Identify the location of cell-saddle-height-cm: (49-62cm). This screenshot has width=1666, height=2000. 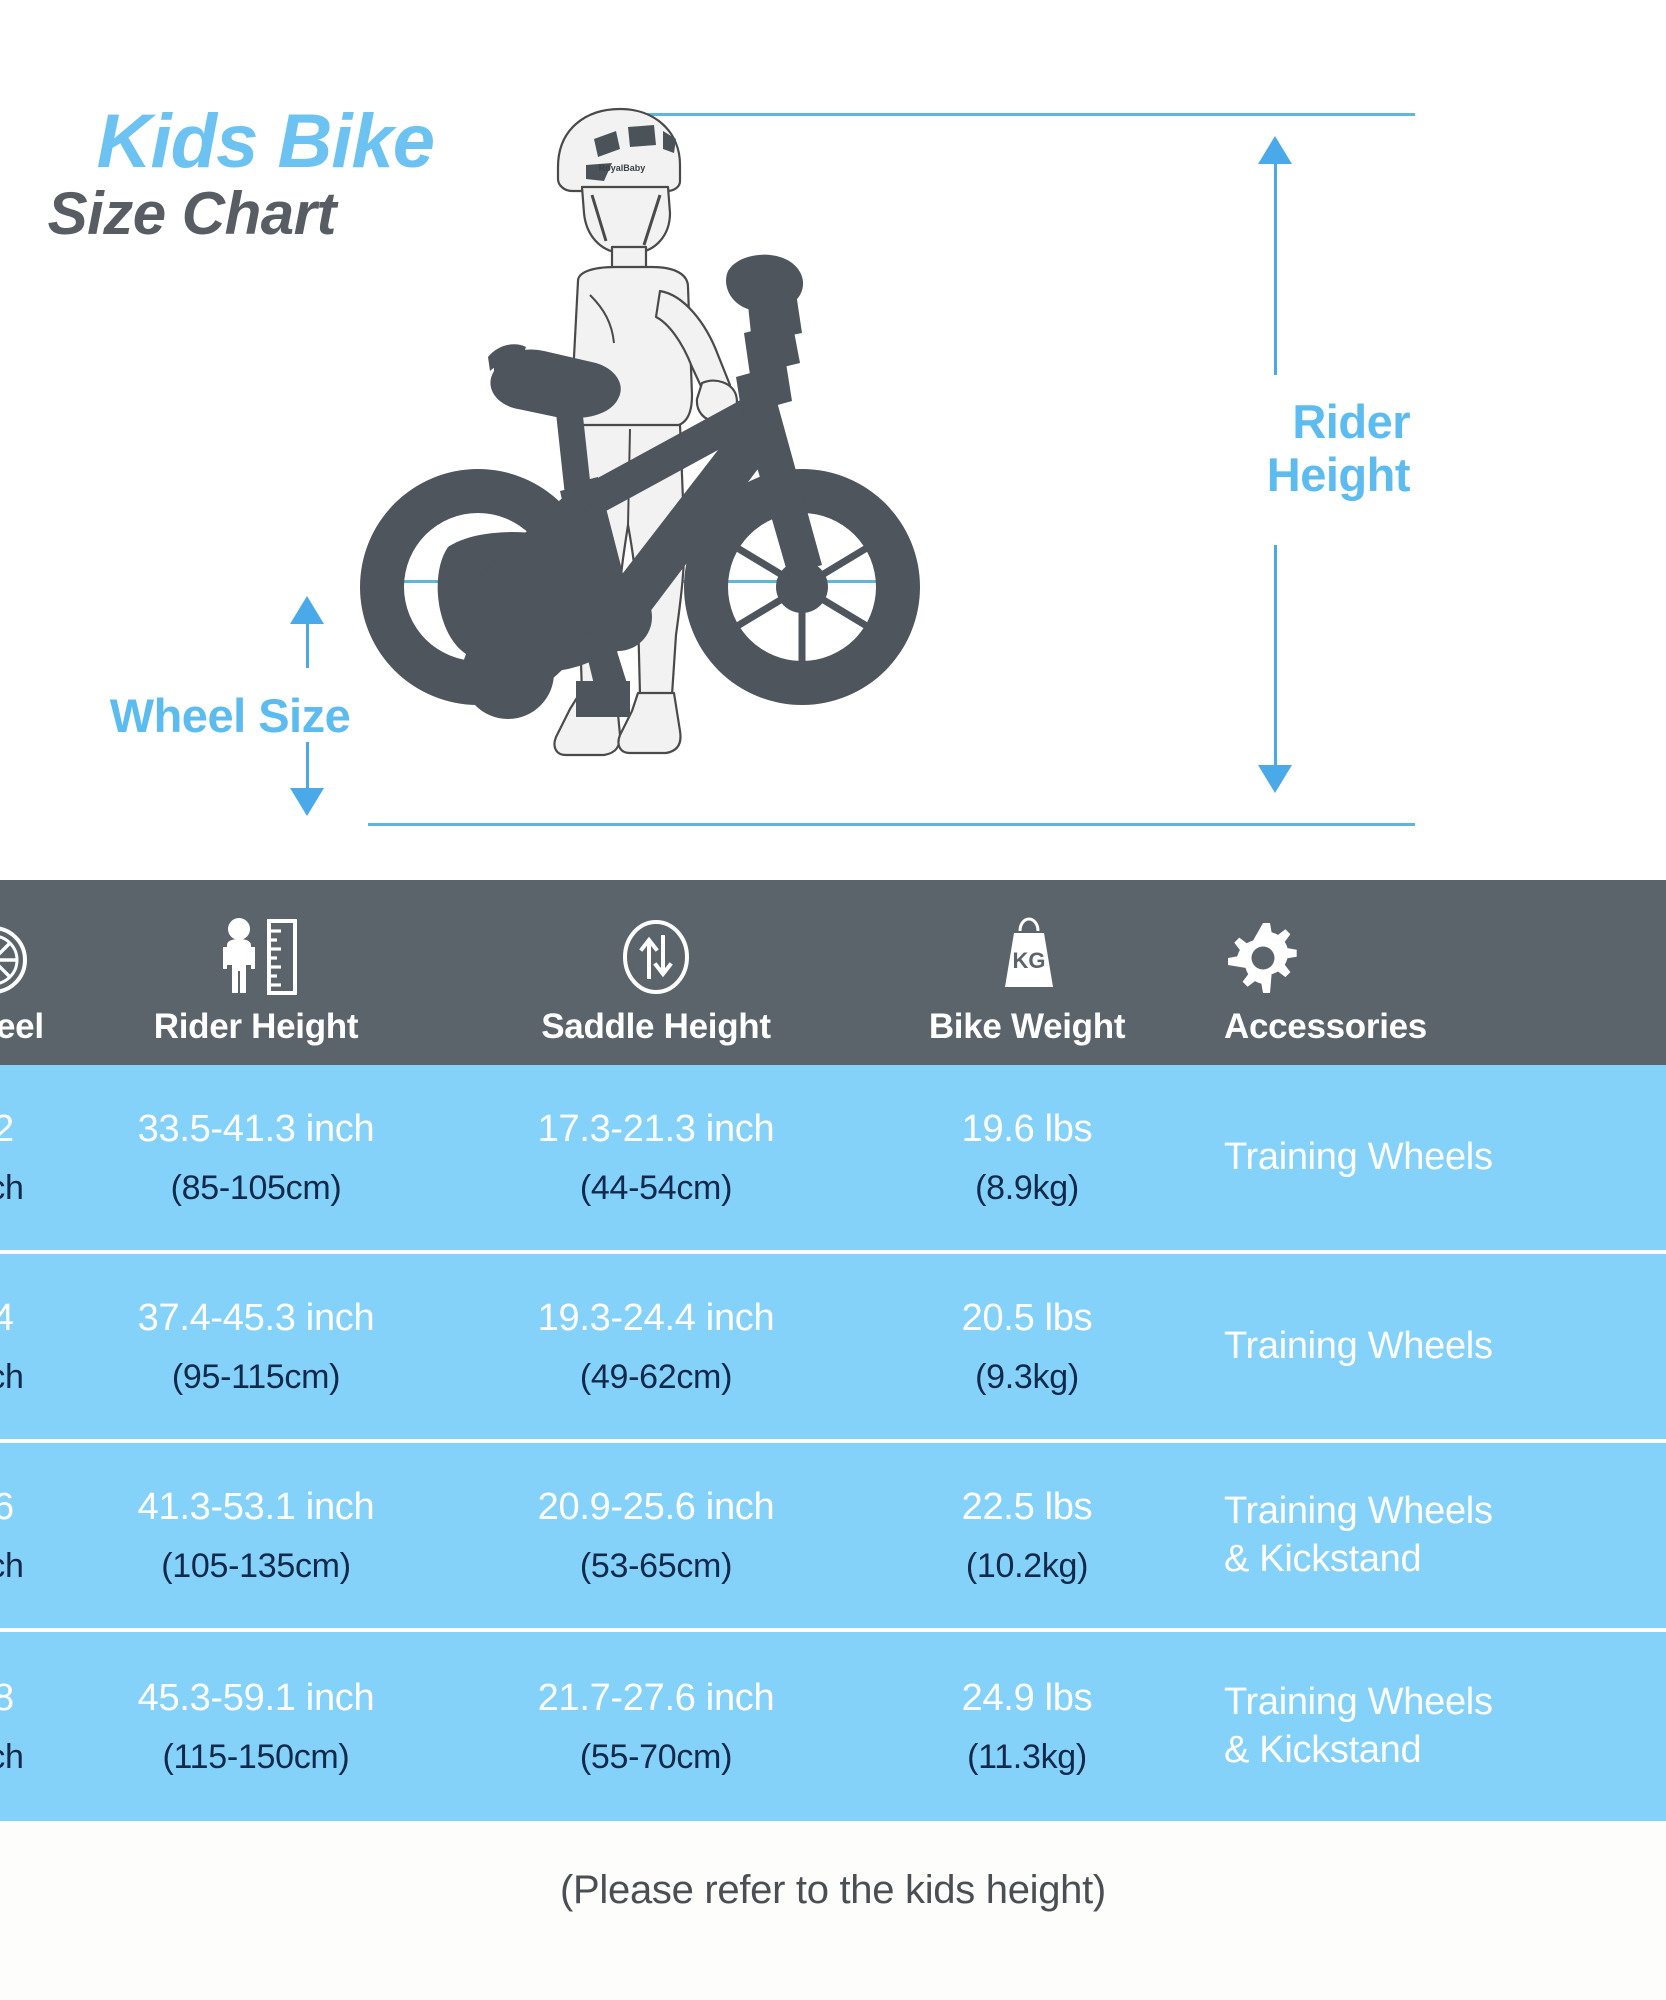
(656, 1376).